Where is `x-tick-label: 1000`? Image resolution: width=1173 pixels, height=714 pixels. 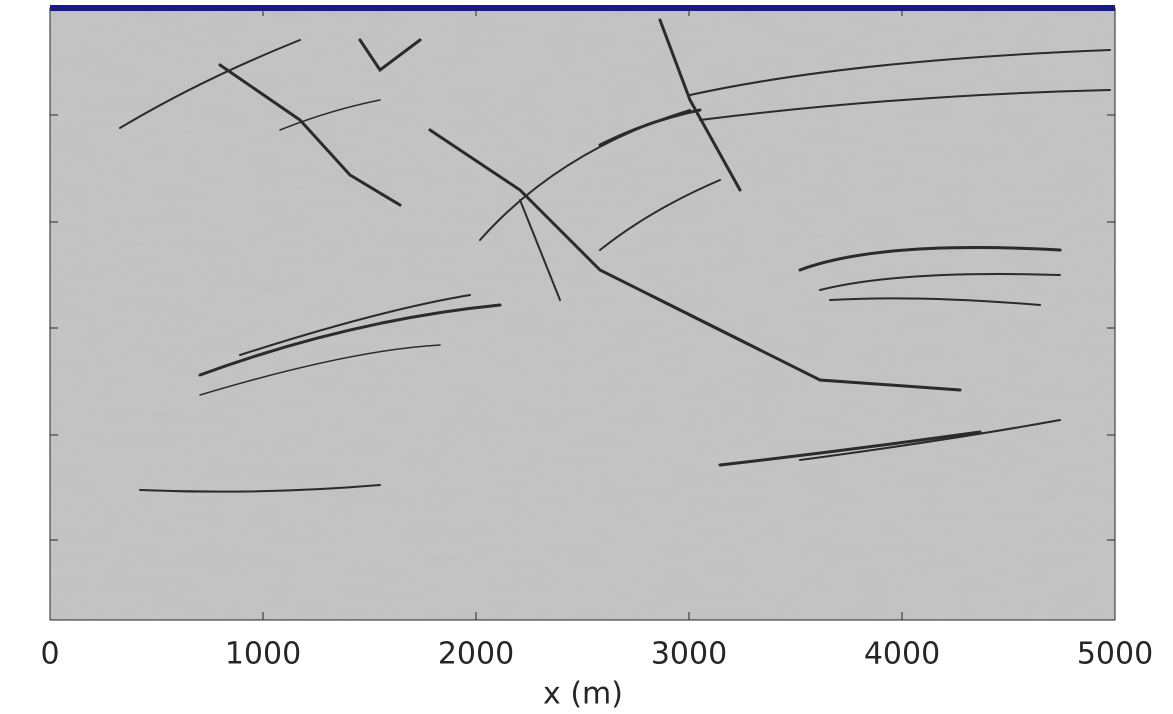 x-tick-label: 1000 is located at coordinates (263, 654).